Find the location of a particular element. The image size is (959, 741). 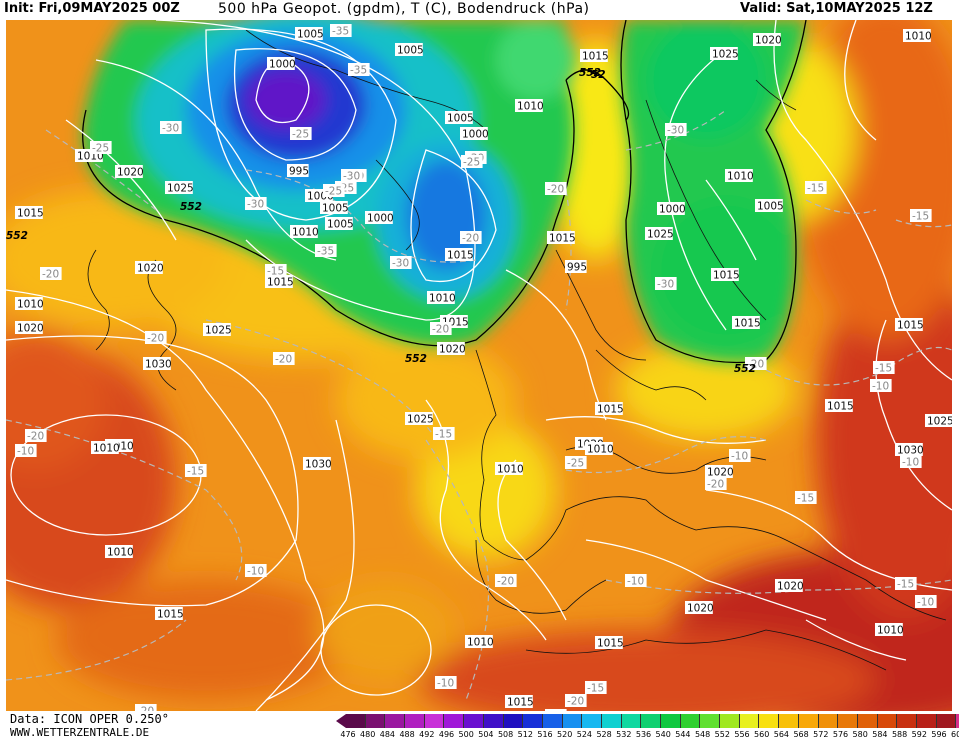

legend-cells is located at coordinates (647, 721).